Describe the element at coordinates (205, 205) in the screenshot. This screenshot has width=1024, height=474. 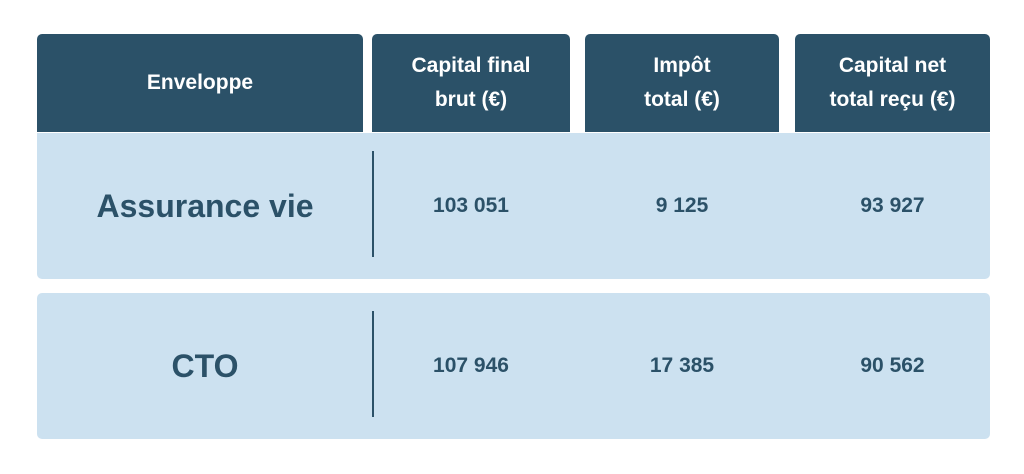
I see `row-label: Assurance vie` at that location.